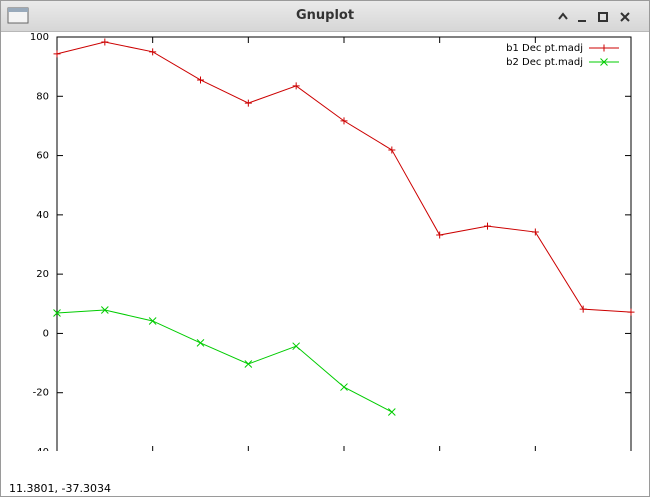 This screenshot has width=650, height=497. What do you see at coordinates (544, 62) in the screenshot?
I see `legend-label: b2 Dec pt.madj` at bounding box center [544, 62].